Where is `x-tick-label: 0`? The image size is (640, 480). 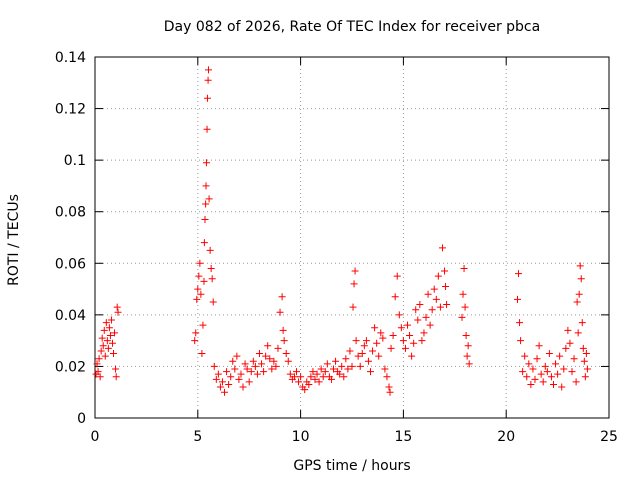 x-tick-label: 0 is located at coordinates (95, 437).